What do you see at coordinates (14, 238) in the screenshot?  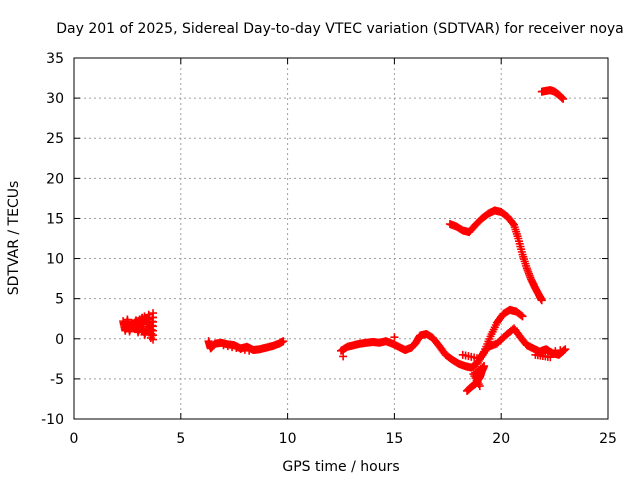 I see `y-axis-label: SDTVAR / TECUs` at bounding box center [14, 238].